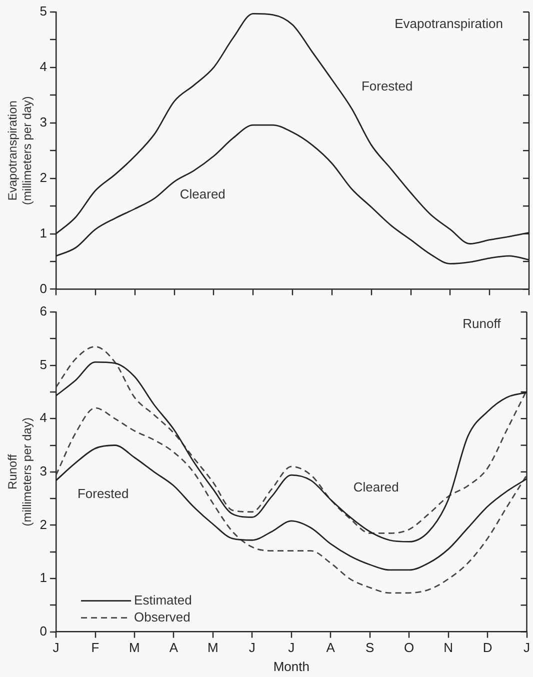  What do you see at coordinates (20, 472) in the screenshot?
I see `y-axis-title: Runoff (millimeters per day)` at bounding box center [20, 472].